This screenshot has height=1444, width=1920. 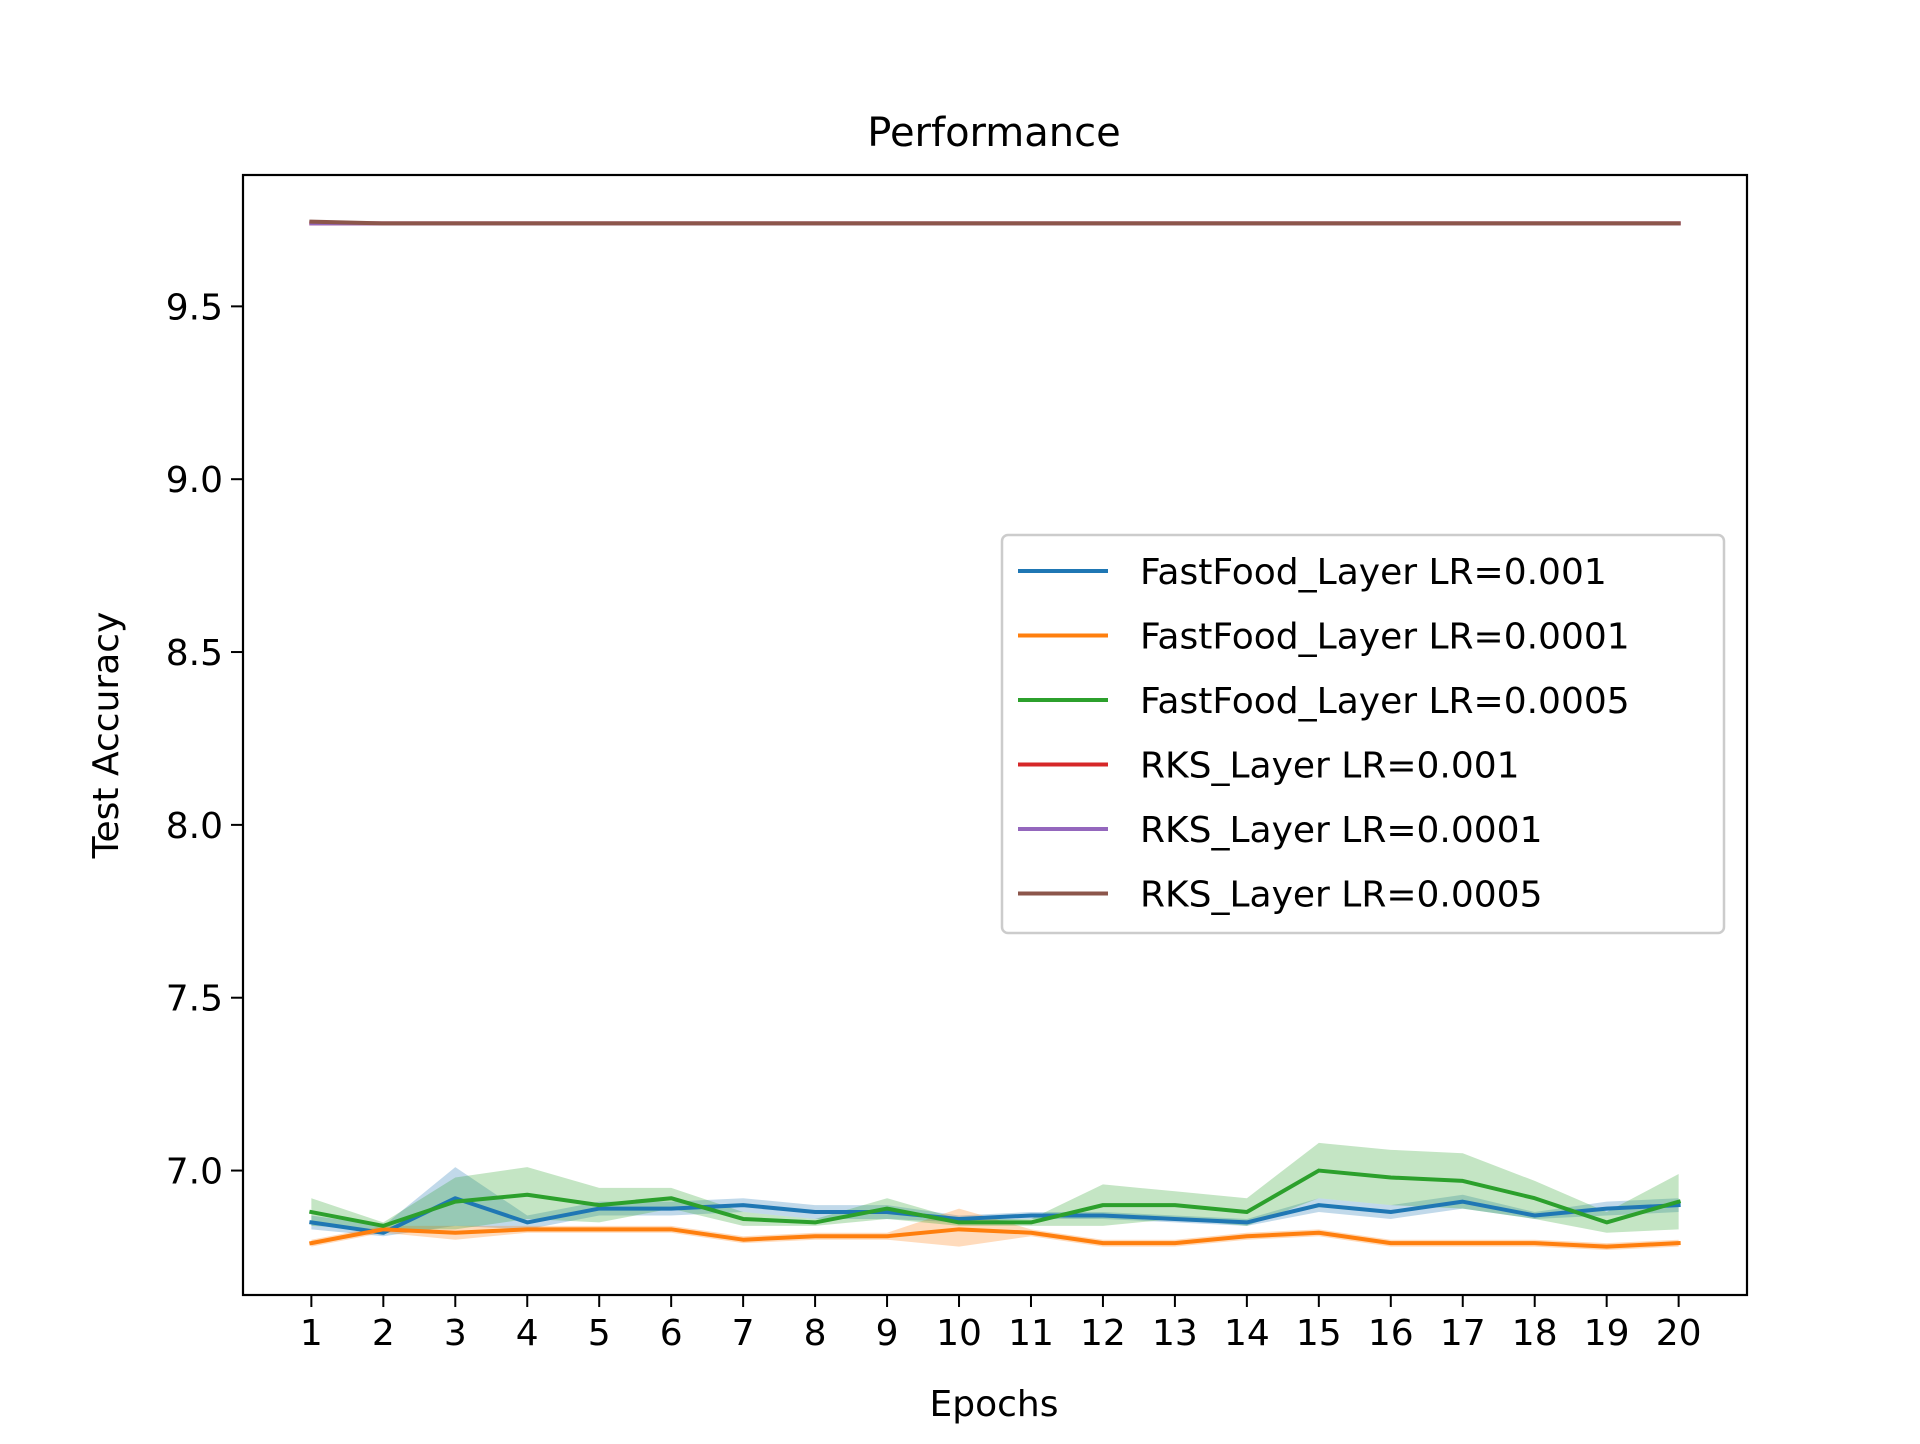 What do you see at coordinates (455, 1333) in the screenshot?
I see `x-tick-label: 3` at bounding box center [455, 1333].